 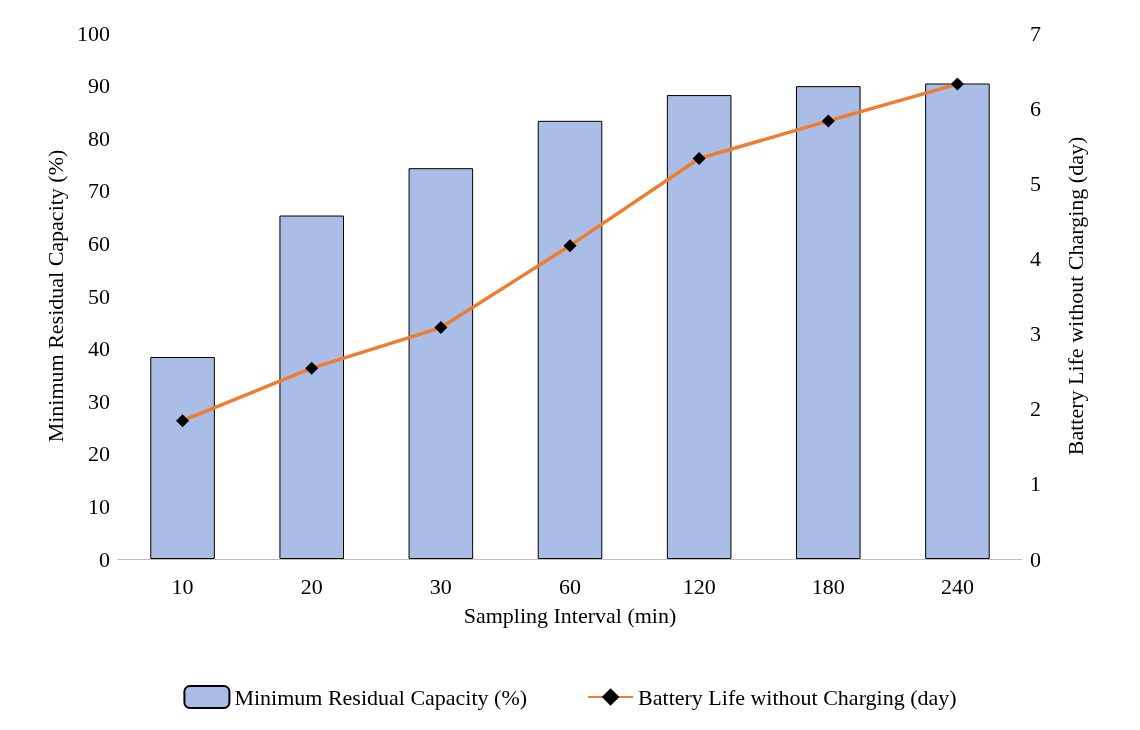 What do you see at coordinates (1035, 258) in the screenshot?
I see `y2-tick-label: 4` at bounding box center [1035, 258].